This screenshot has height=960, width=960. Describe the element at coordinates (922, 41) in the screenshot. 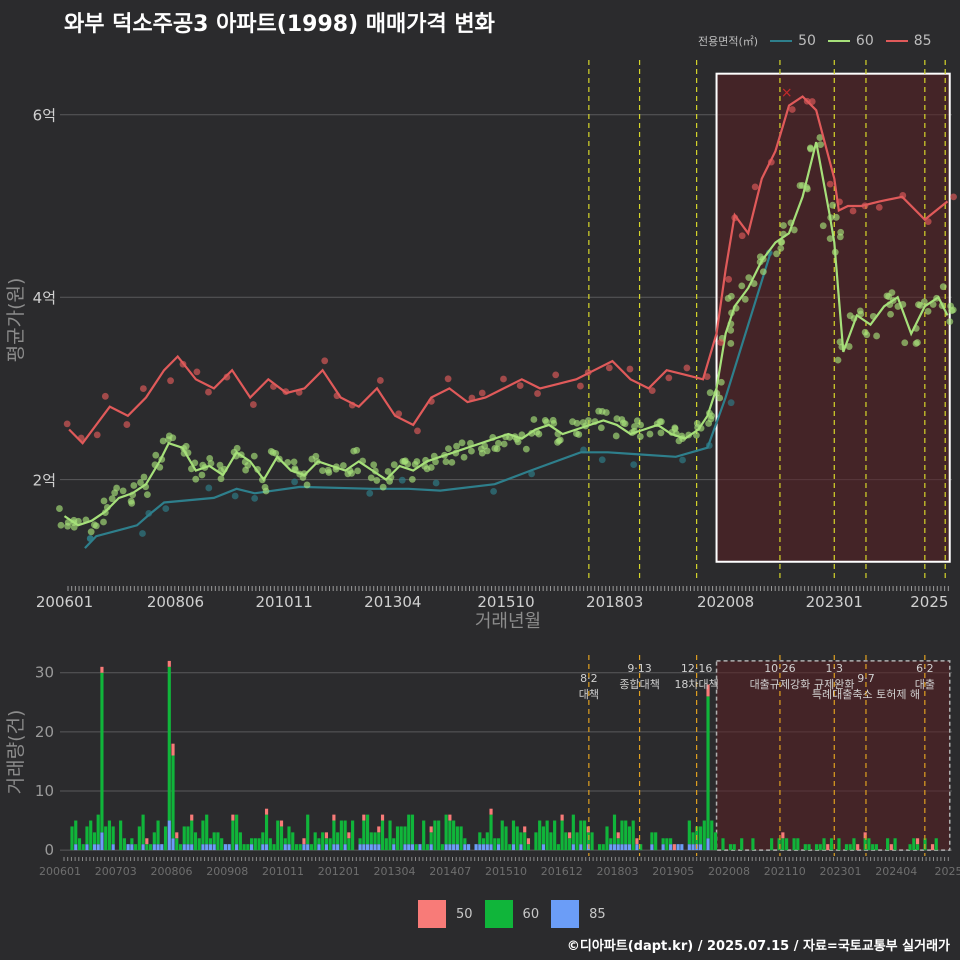

I see `legend-item-85: 85` at that location.